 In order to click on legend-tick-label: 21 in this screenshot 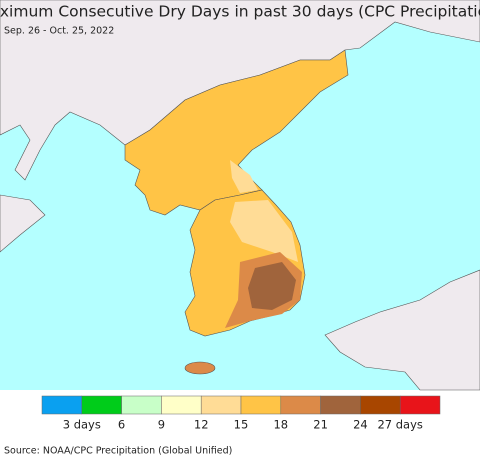, I will do `click(320, 425)`.